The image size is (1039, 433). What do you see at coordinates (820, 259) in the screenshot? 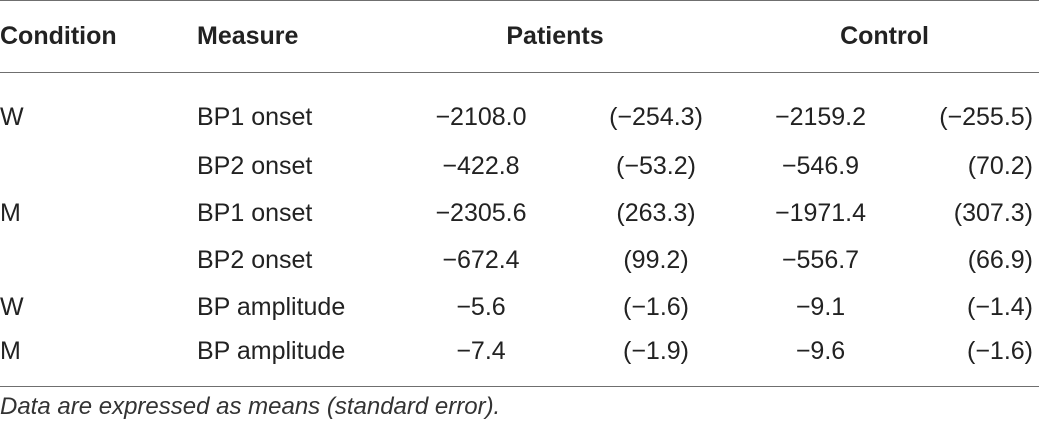
I see `cell-control-mean: −556.7` at bounding box center [820, 259].